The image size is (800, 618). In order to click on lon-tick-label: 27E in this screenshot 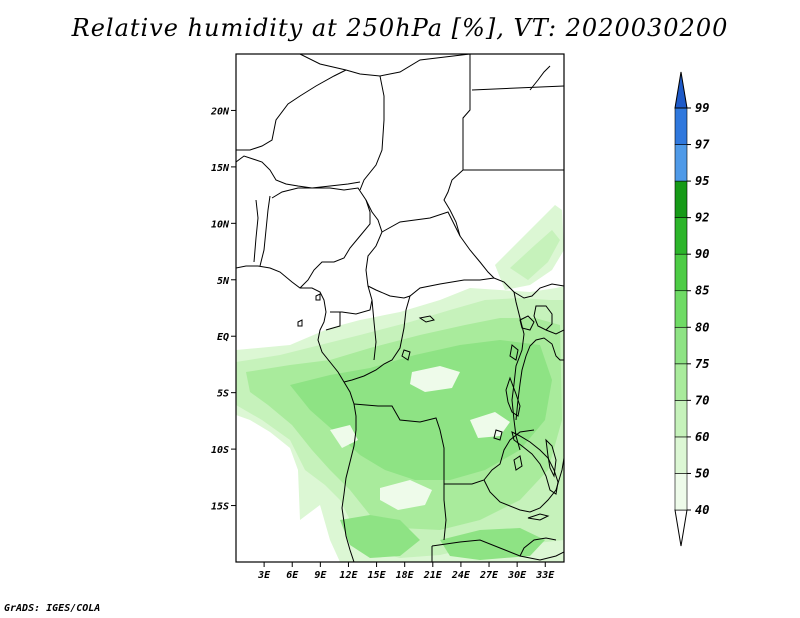, I will do `click(489, 575)`.